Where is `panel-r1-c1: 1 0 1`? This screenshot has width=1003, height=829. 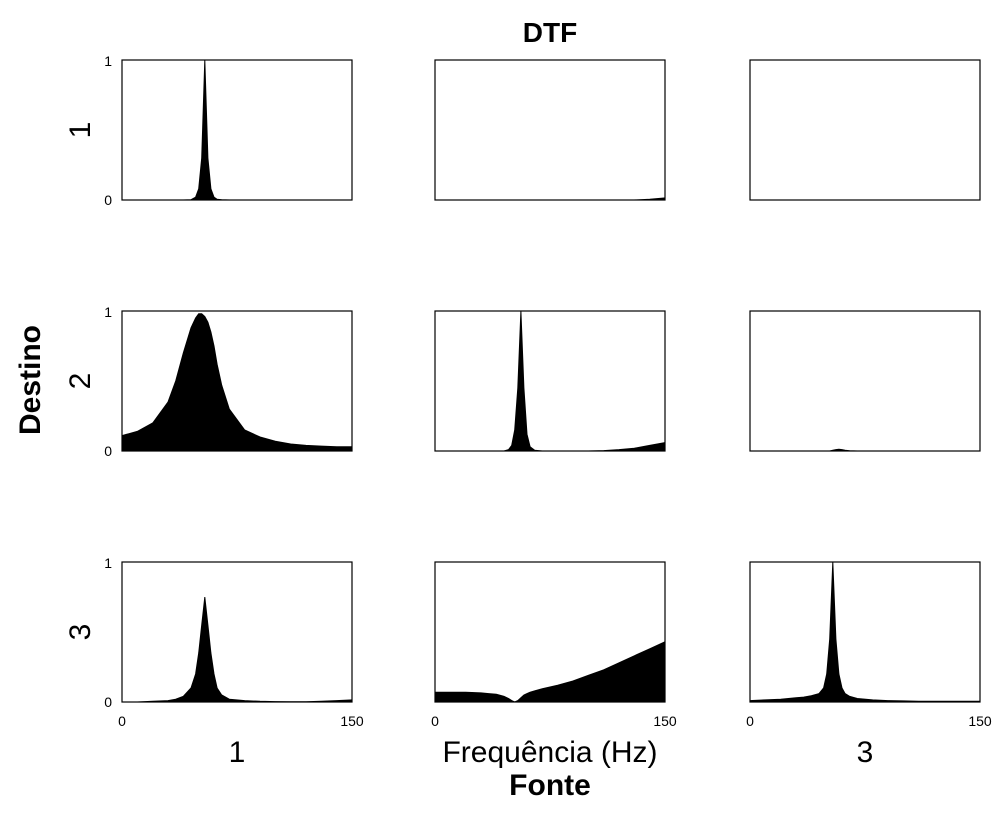
panel-r1-c1: 1 0 1 is located at coordinates (208, 130).